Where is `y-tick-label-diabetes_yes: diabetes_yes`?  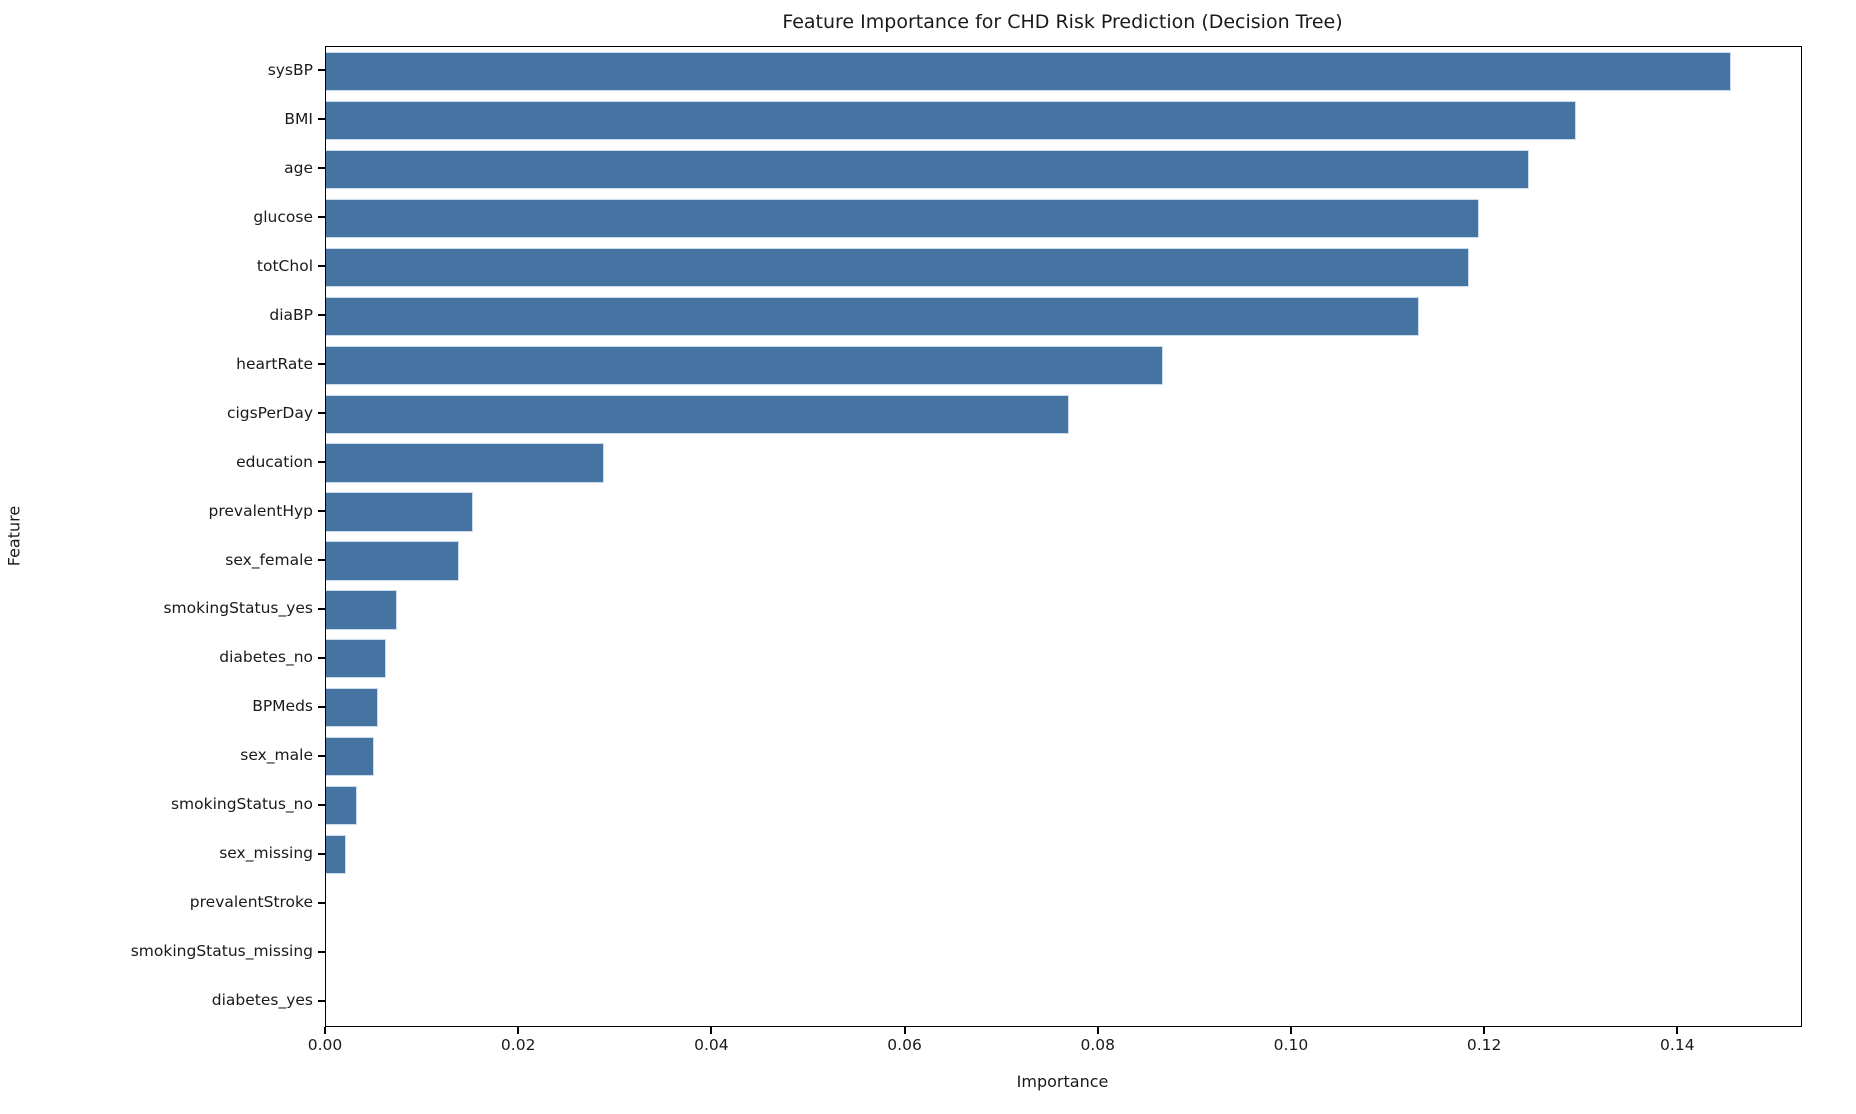 y-tick-label-diabetes_yes: diabetes_yes is located at coordinates (262, 1000).